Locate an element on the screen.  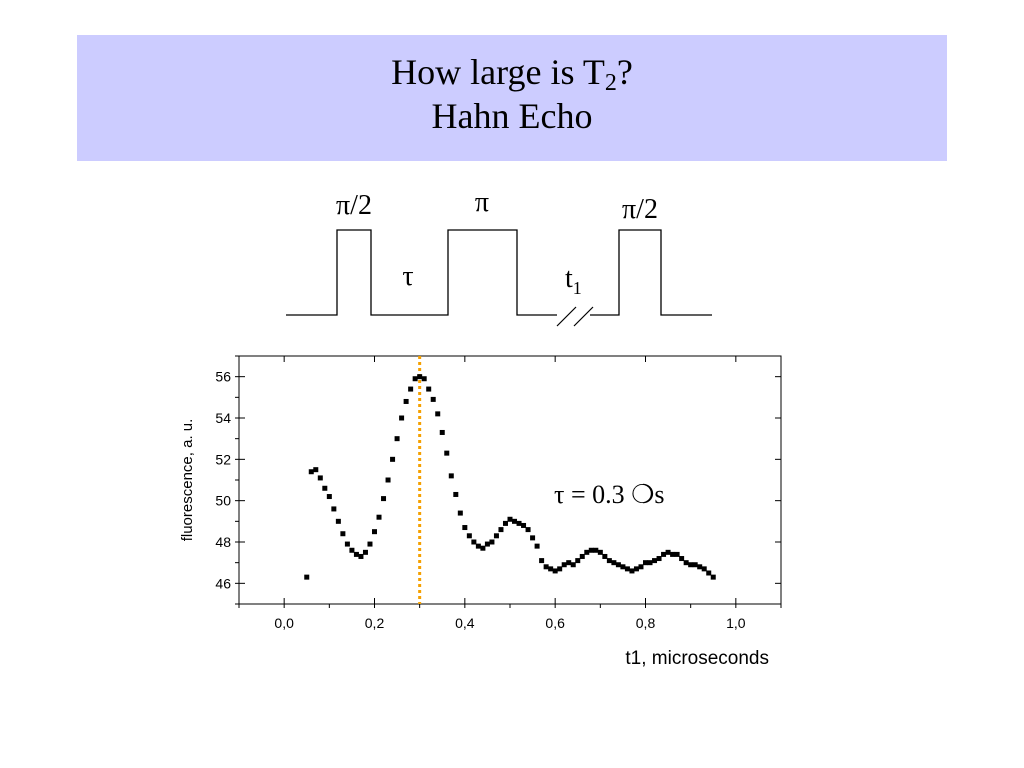
pulse-sequence-line is located at coordinates (421, 272).